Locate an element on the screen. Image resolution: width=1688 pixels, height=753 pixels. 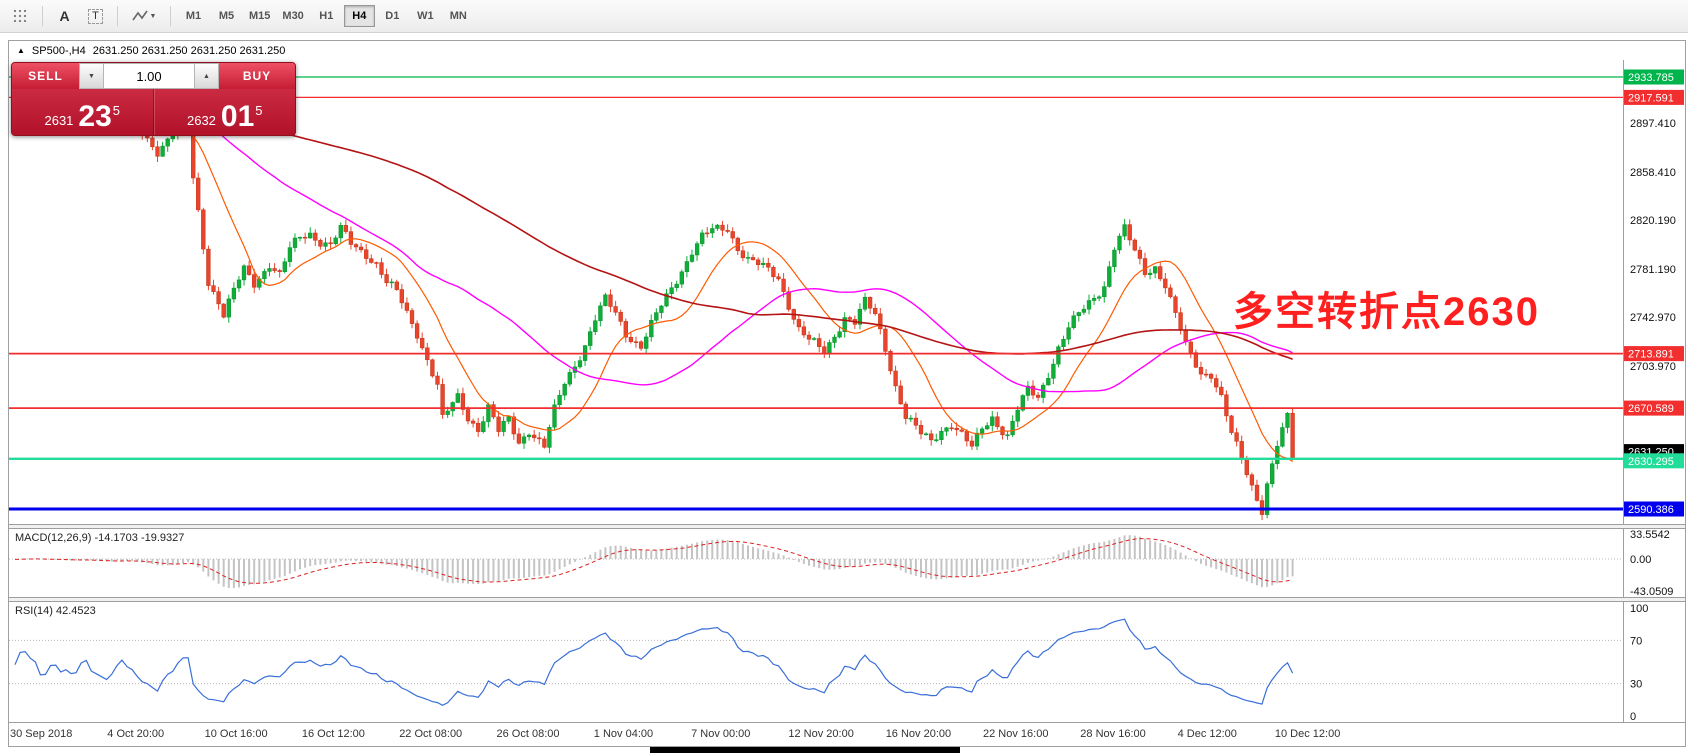
volume-input is located at coordinates (149, 76).